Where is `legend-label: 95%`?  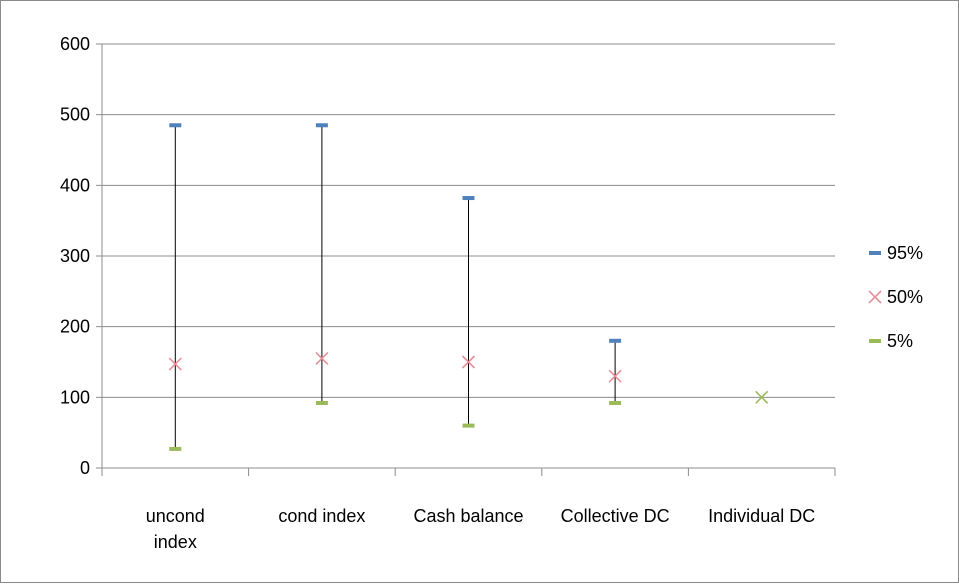 legend-label: 95% is located at coordinates (905, 253).